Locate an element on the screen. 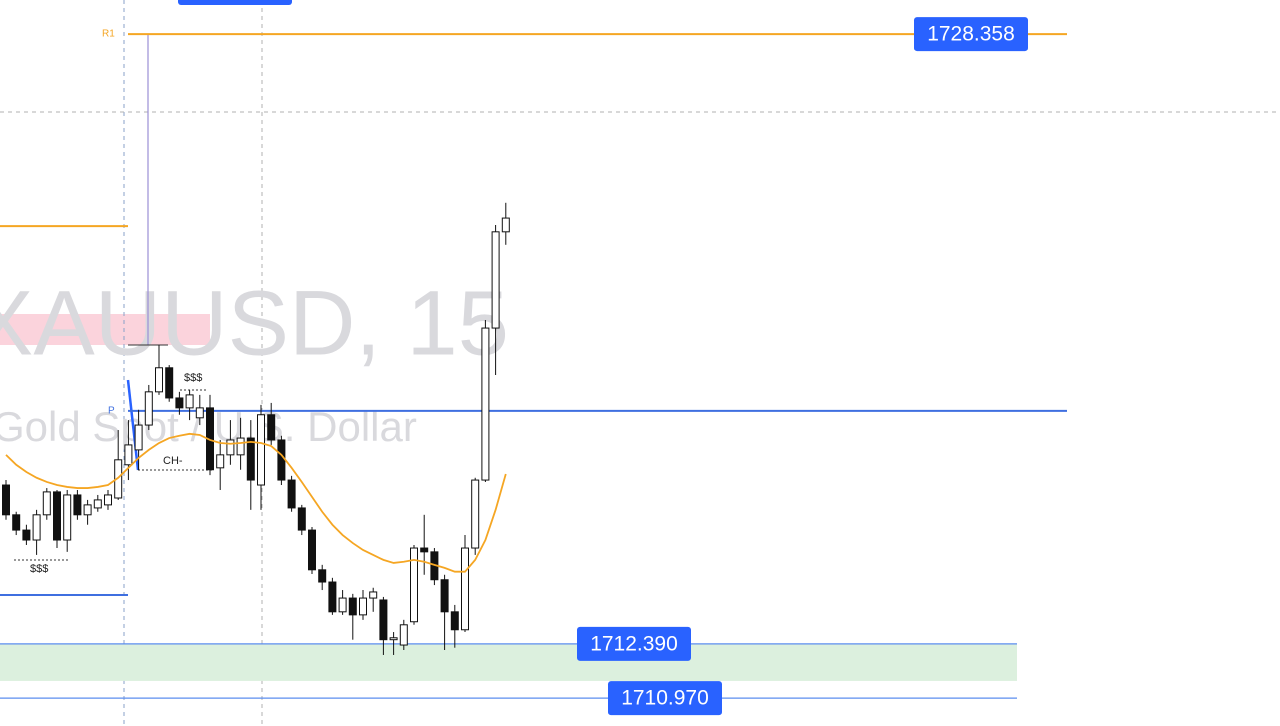 The height and width of the screenshot is (726, 1280). pink-zone is located at coordinates (105, 329).